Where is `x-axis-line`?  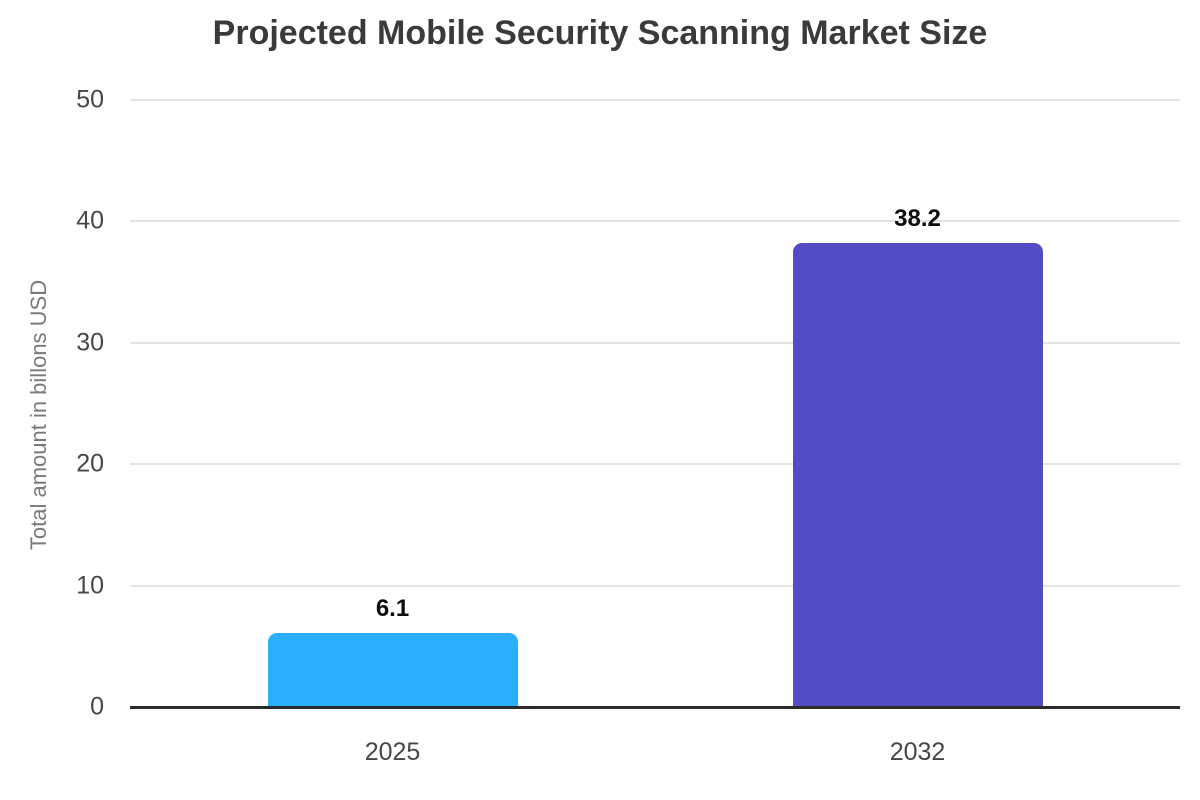
x-axis-line is located at coordinates (655, 707).